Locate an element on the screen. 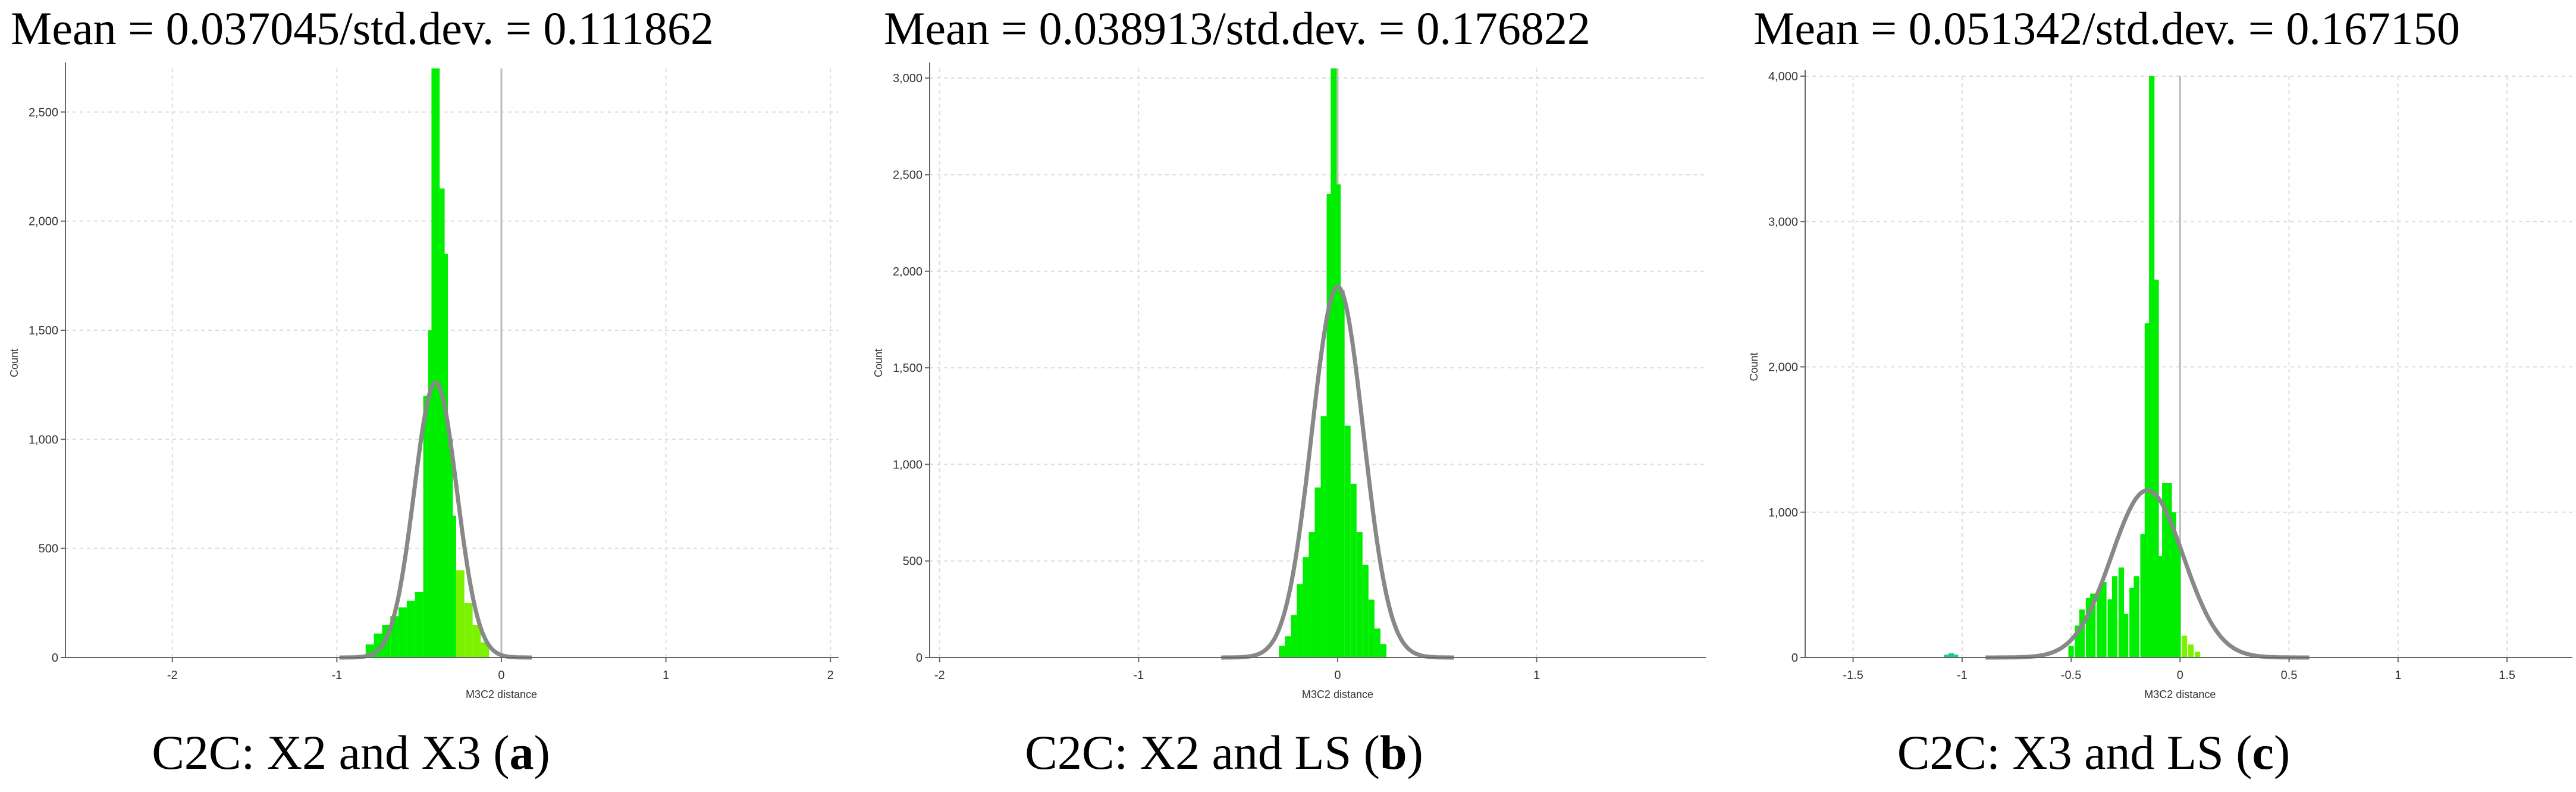  chart-caption: C2C: X2 and LS (b) is located at coordinates (1224, 753).